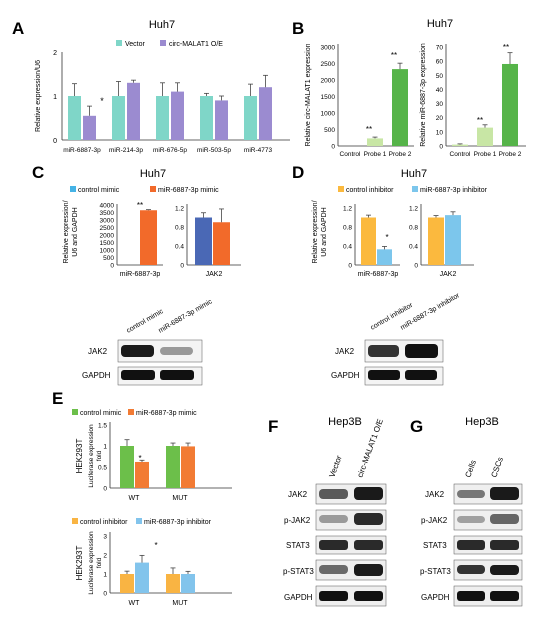  I want to click on ytick-c-right-3: 1.2, so click(179, 209).